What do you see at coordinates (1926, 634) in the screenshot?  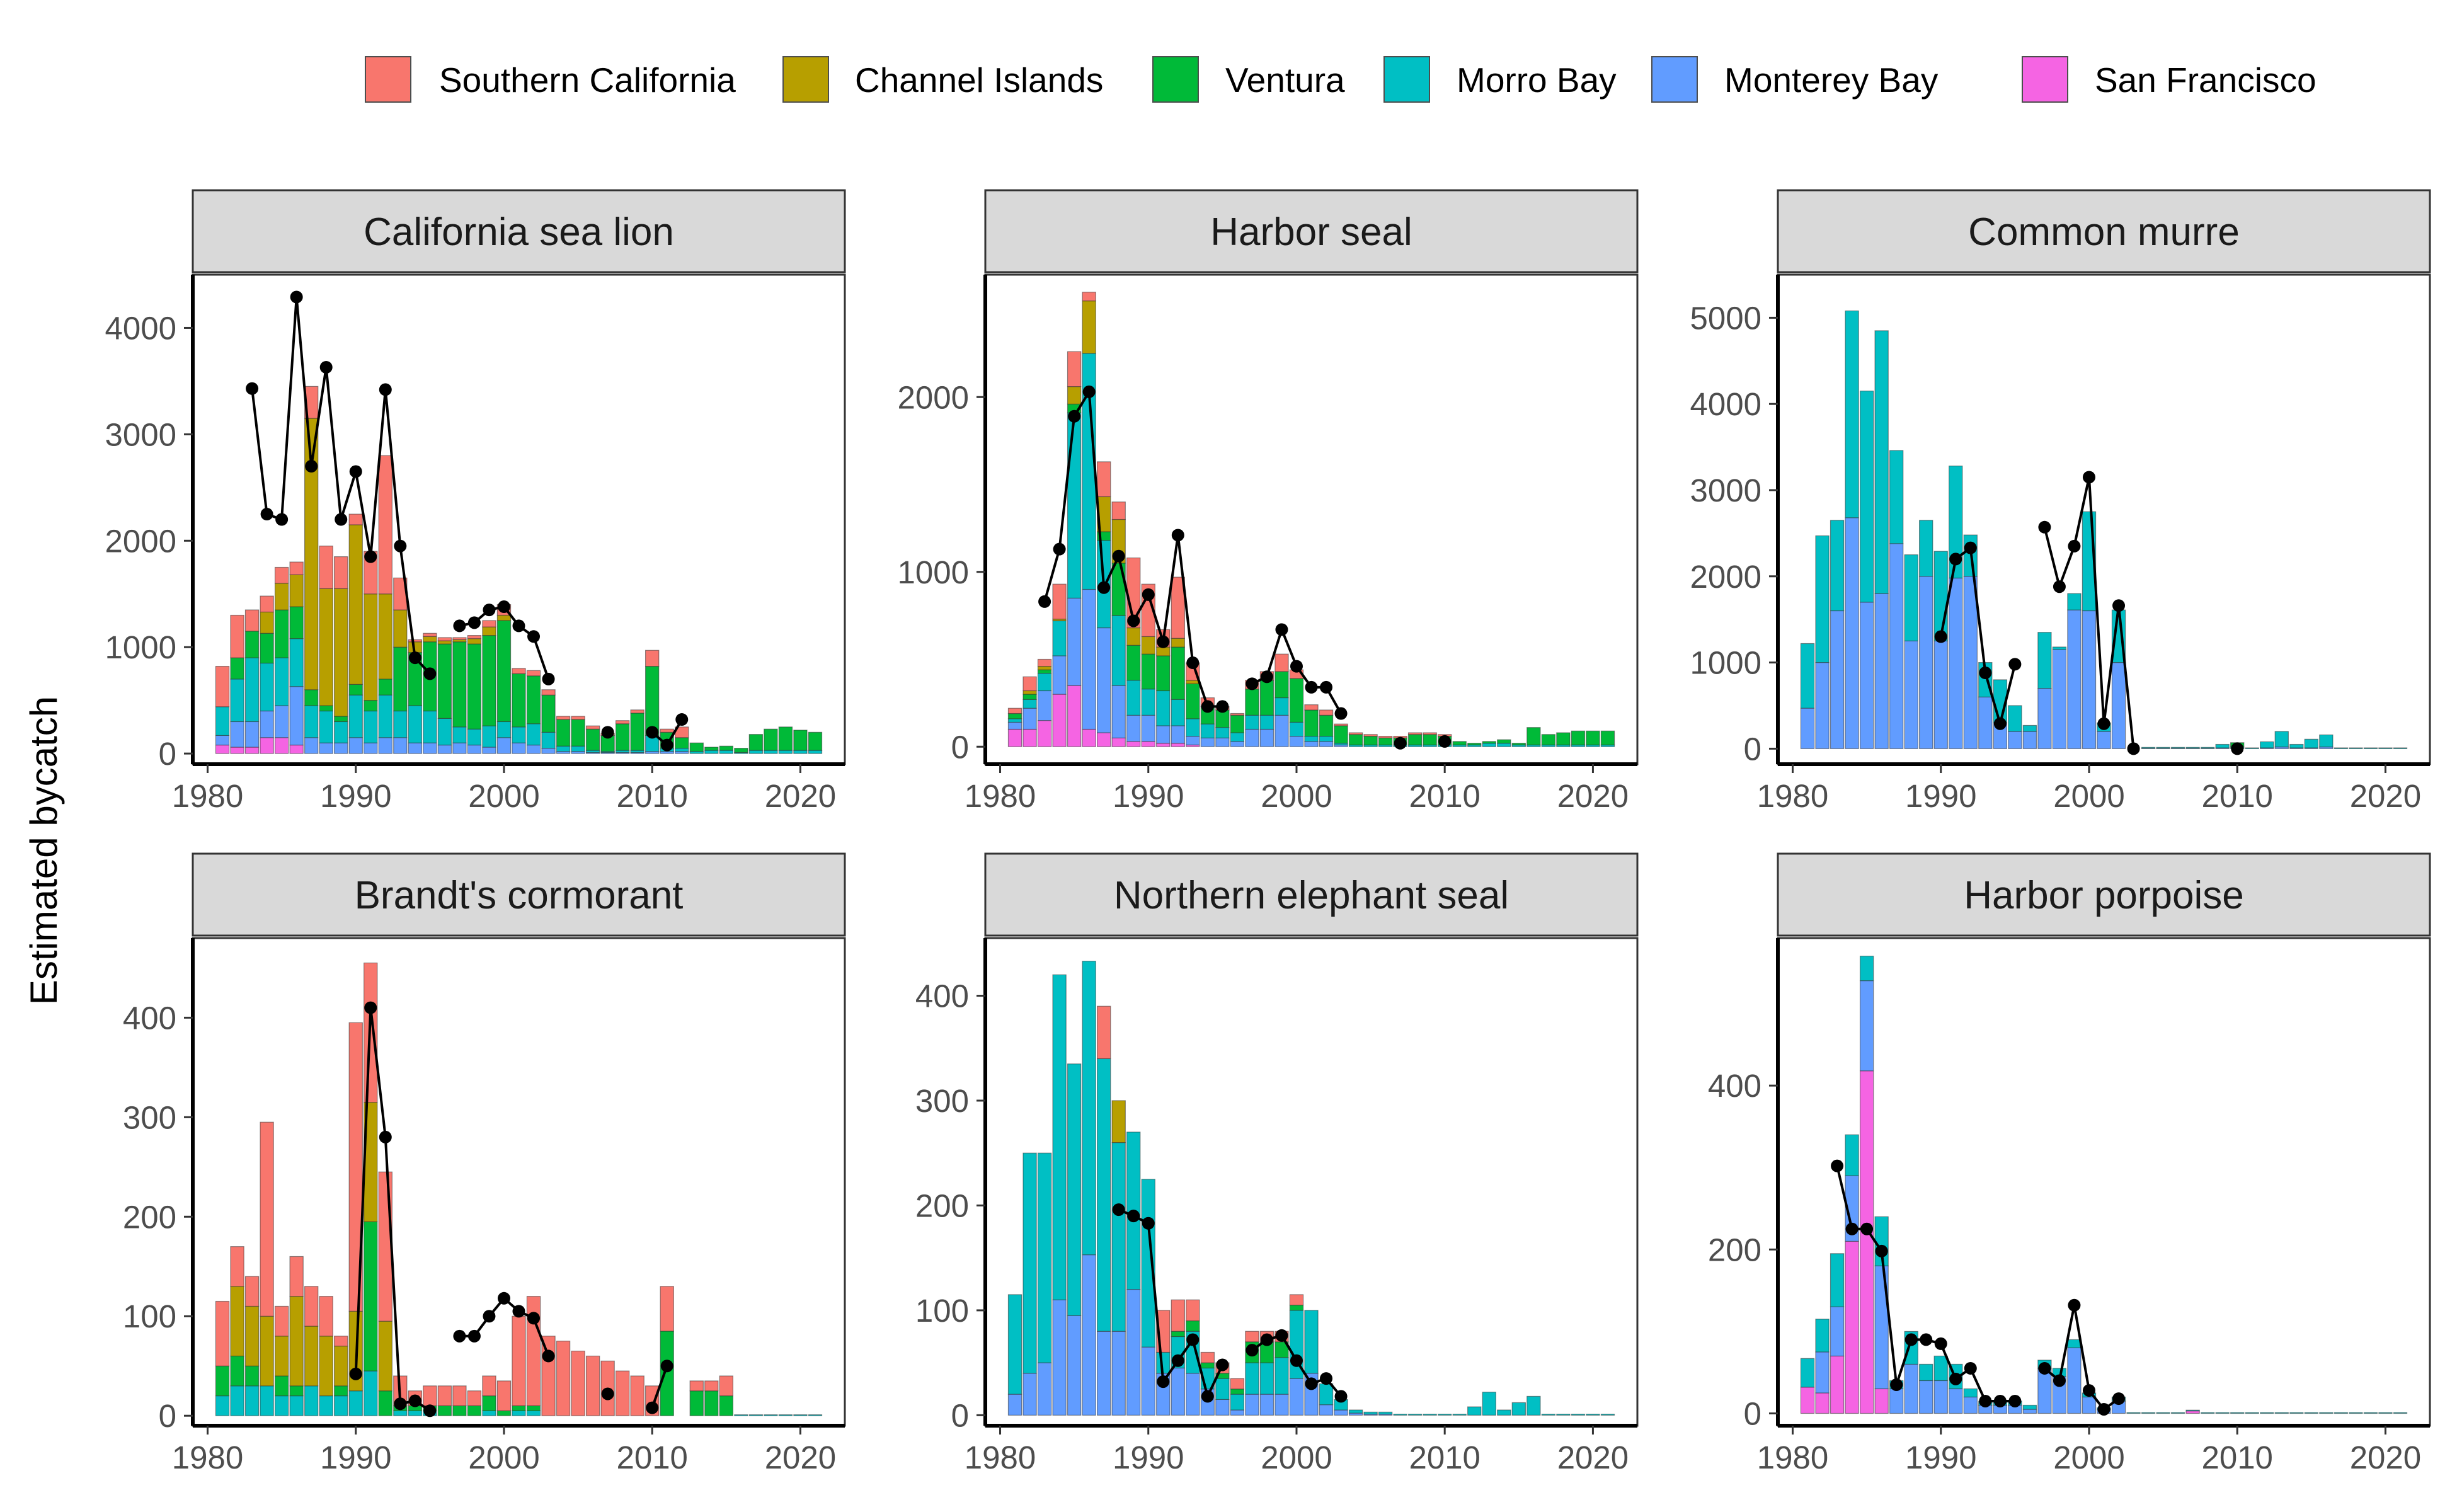 I see `bar-stack-1989` at bounding box center [1926, 634].